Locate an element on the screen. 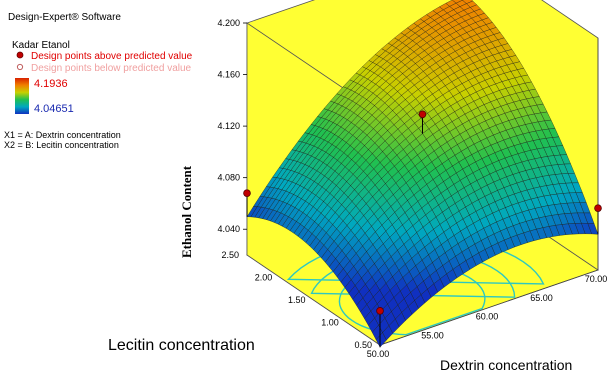  y-tick-label-0: 0.50 is located at coordinates (363, 345).